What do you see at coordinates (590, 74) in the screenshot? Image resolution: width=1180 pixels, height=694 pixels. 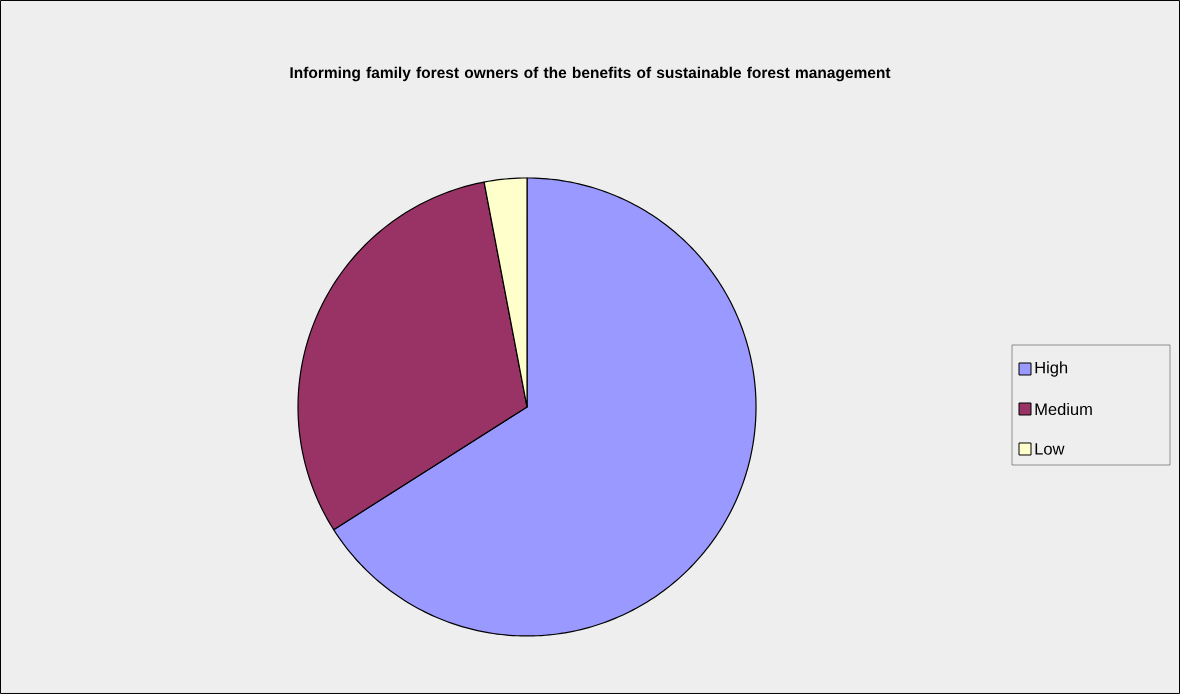 I see `chart-title: Informing family forest owners of the benefits of sustainable forest management` at bounding box center [590, 74].